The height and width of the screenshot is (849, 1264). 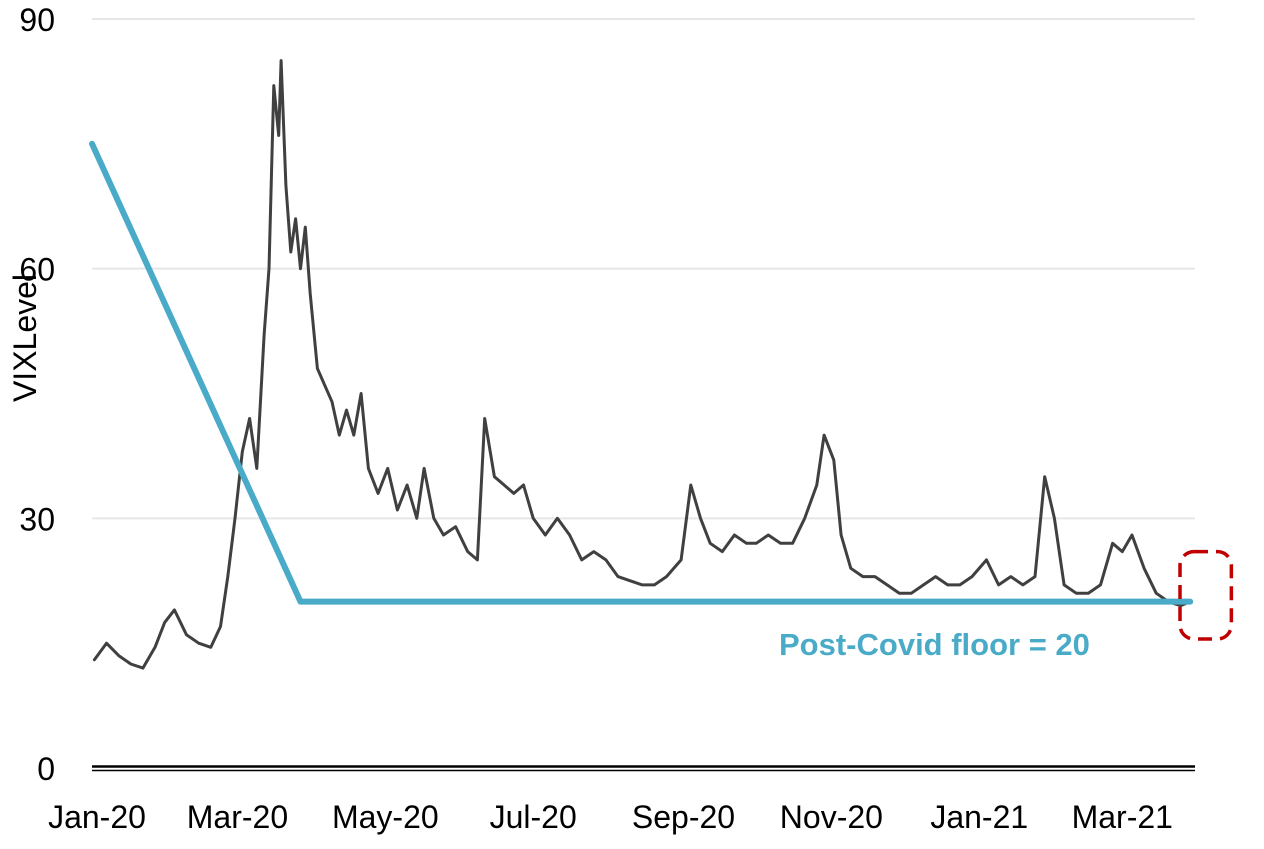 I want to click on x-tick-label: Jan-21, so click(x=979, y=817).